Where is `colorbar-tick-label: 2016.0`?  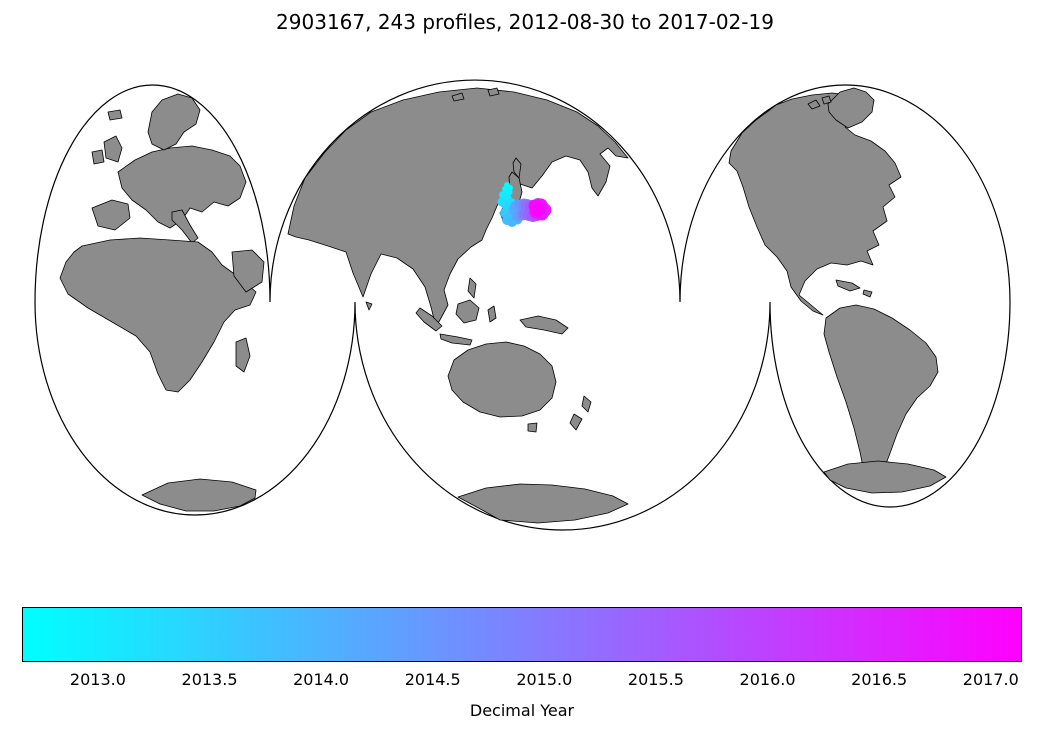
colorbar-tick-label: 2016.0 is located at coordinates (767, 679).